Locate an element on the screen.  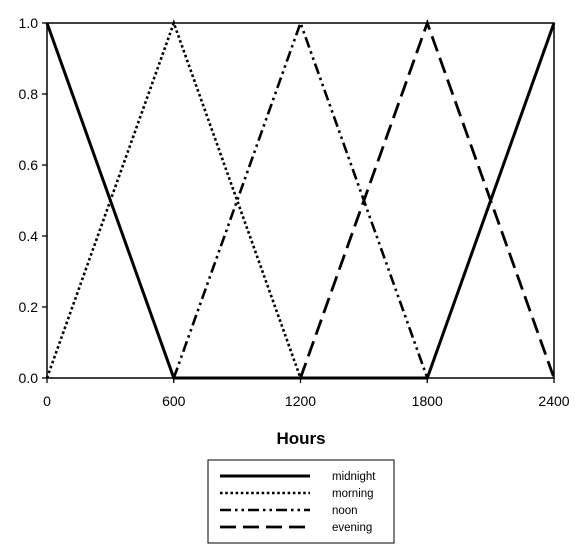
y-tick-label: 0.2 is located at coordinates (29, 307).